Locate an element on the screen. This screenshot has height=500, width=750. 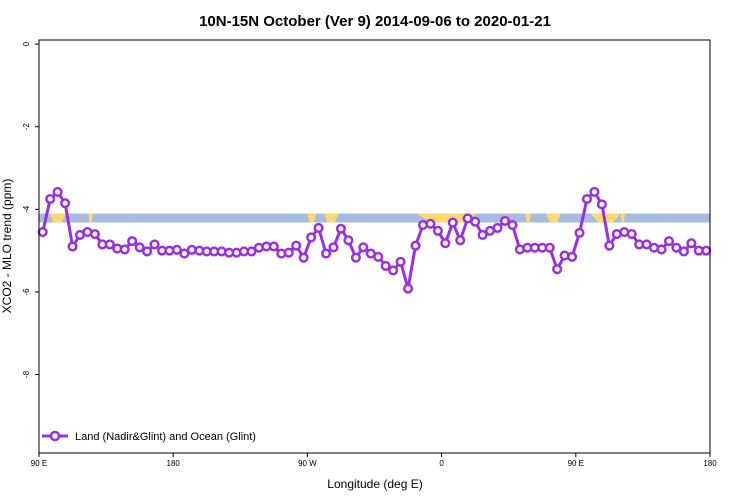
x-tick-label-4: 90 E is located at coordinates (576, 463).